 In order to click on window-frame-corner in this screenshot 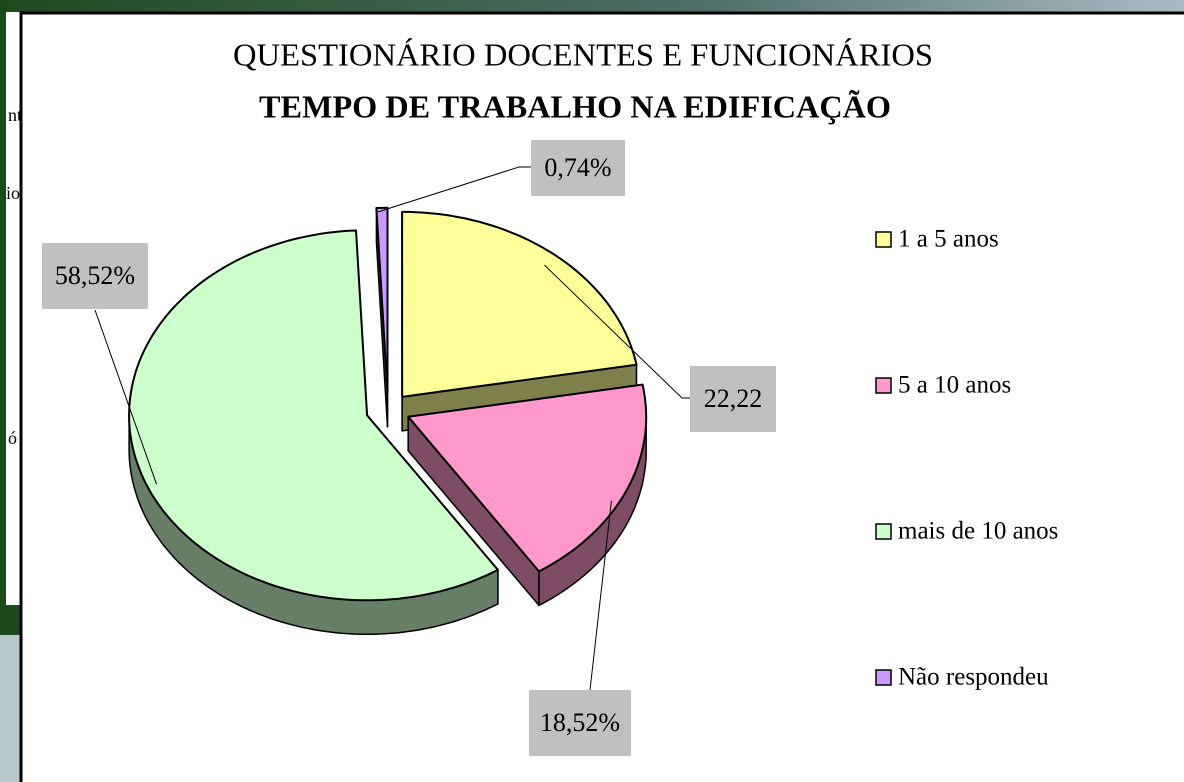, I will do `click(11, 620)`.